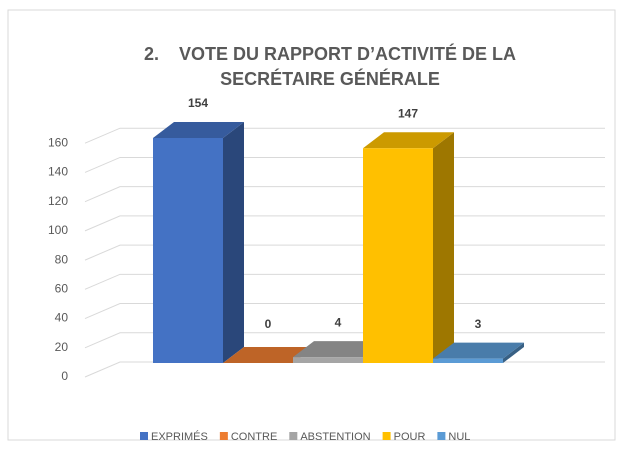 The height and width of the screenshot is (452, 624). What do you see at coordinates (338, 322) in the screenshot?
I see `data-label: 4` at bounding box center [338, 322].